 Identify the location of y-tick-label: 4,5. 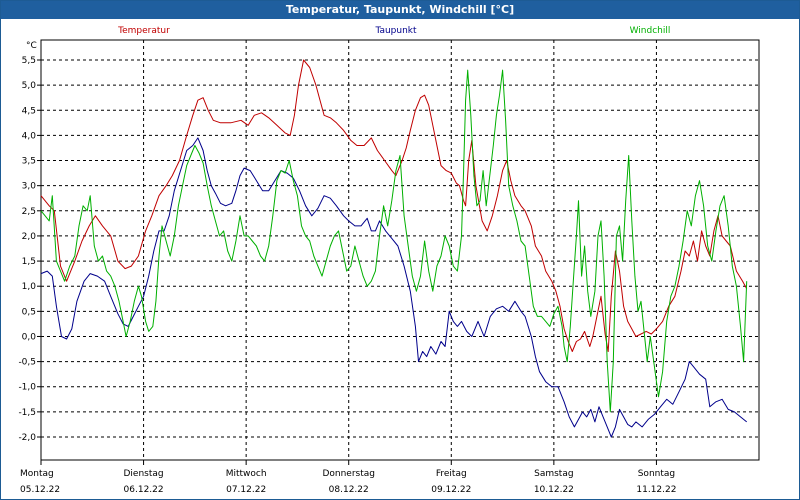
(29, 111).